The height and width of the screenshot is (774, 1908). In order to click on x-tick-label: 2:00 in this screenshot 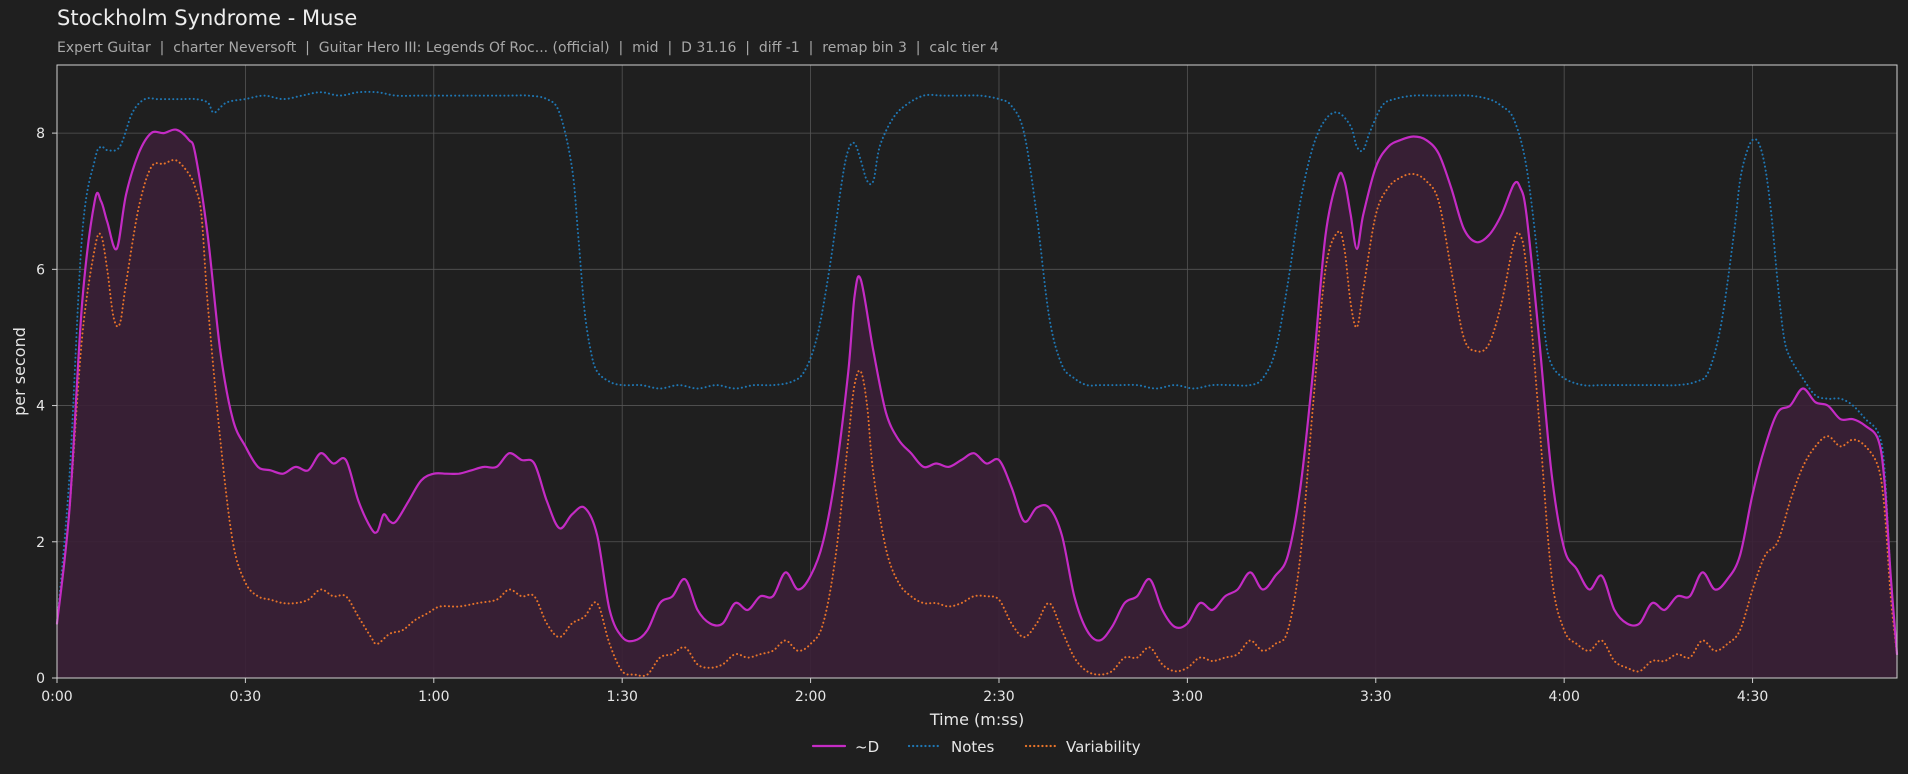, I will do `click(810, 697)`.